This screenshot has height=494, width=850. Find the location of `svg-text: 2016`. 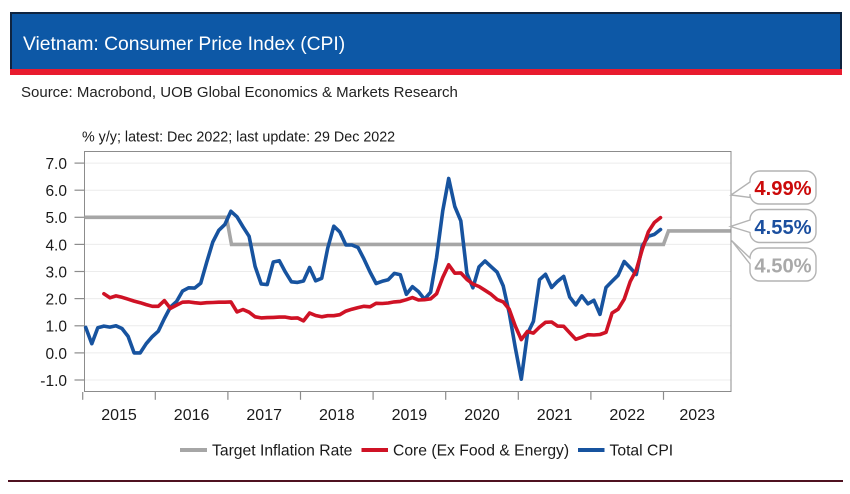

svg-text: 2016 is located at coordinates (192, 415).